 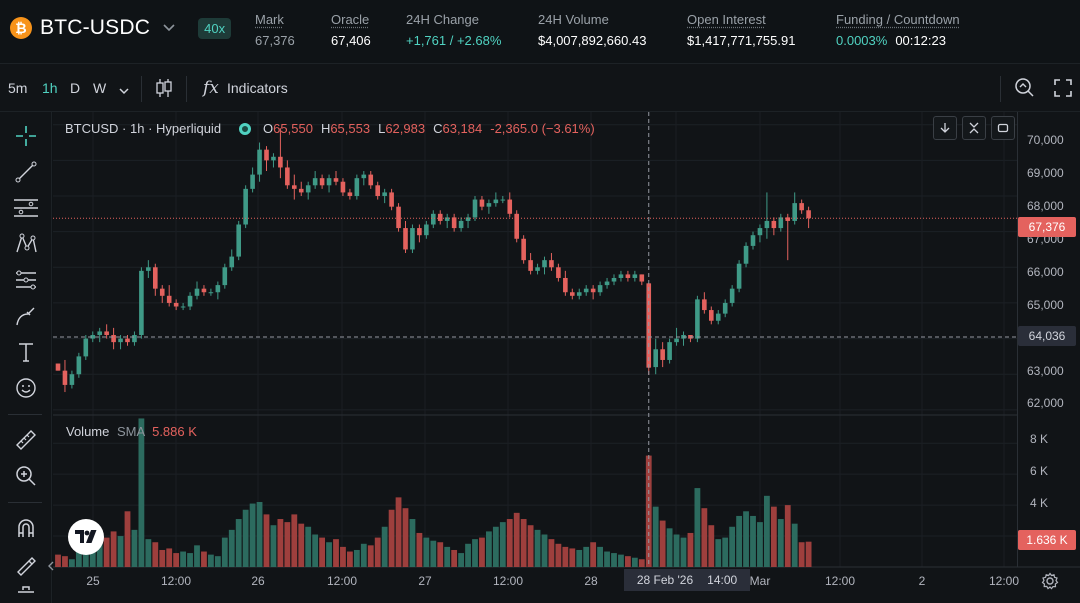 What do you see at coordinates (257, 88) in the screenshot?
I see `indicators-button: Indicators` at bounding box center [257, 88].